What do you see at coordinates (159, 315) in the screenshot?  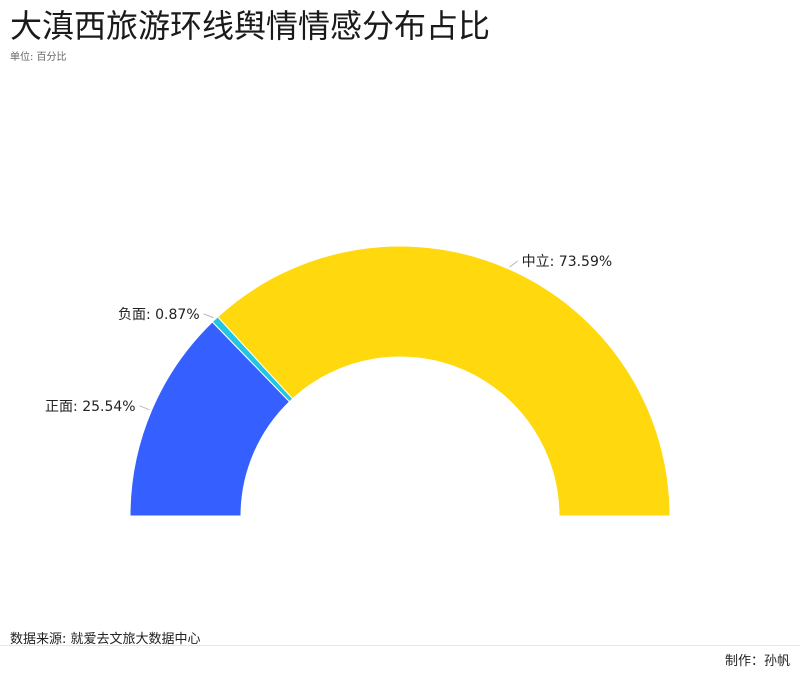 I see `slice-label-2: 负面: 0.87%` at bounding box center [159, 315].